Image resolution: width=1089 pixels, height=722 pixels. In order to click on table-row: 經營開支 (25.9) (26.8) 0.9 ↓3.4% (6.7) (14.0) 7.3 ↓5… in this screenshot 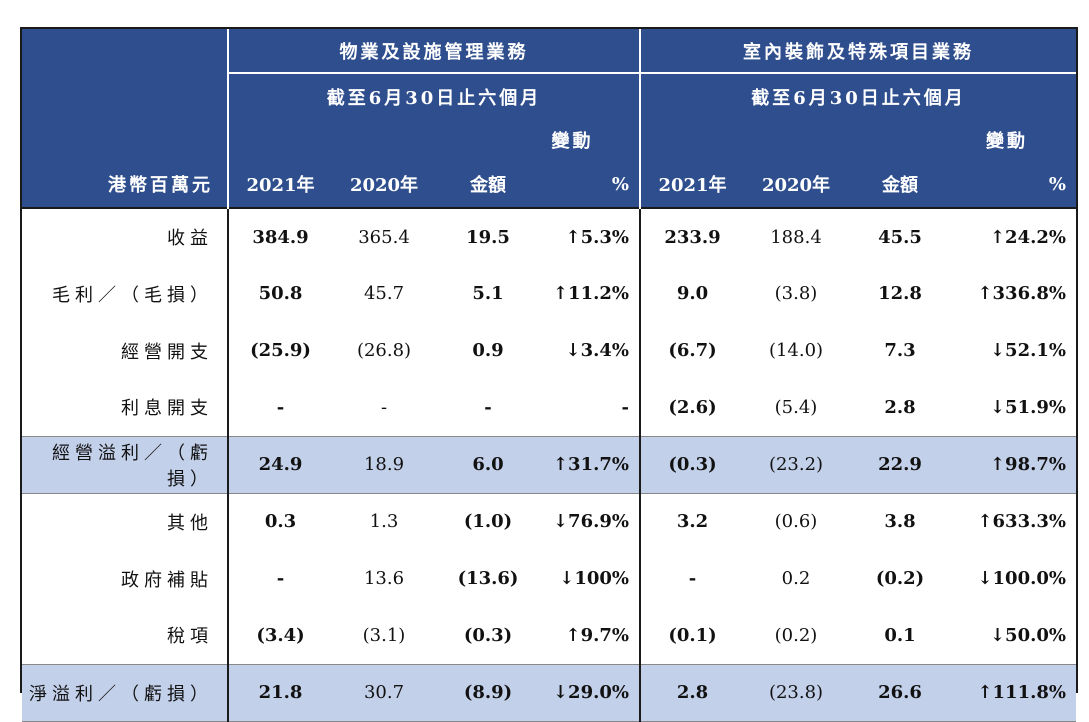, I will do `click(549, 350)`.